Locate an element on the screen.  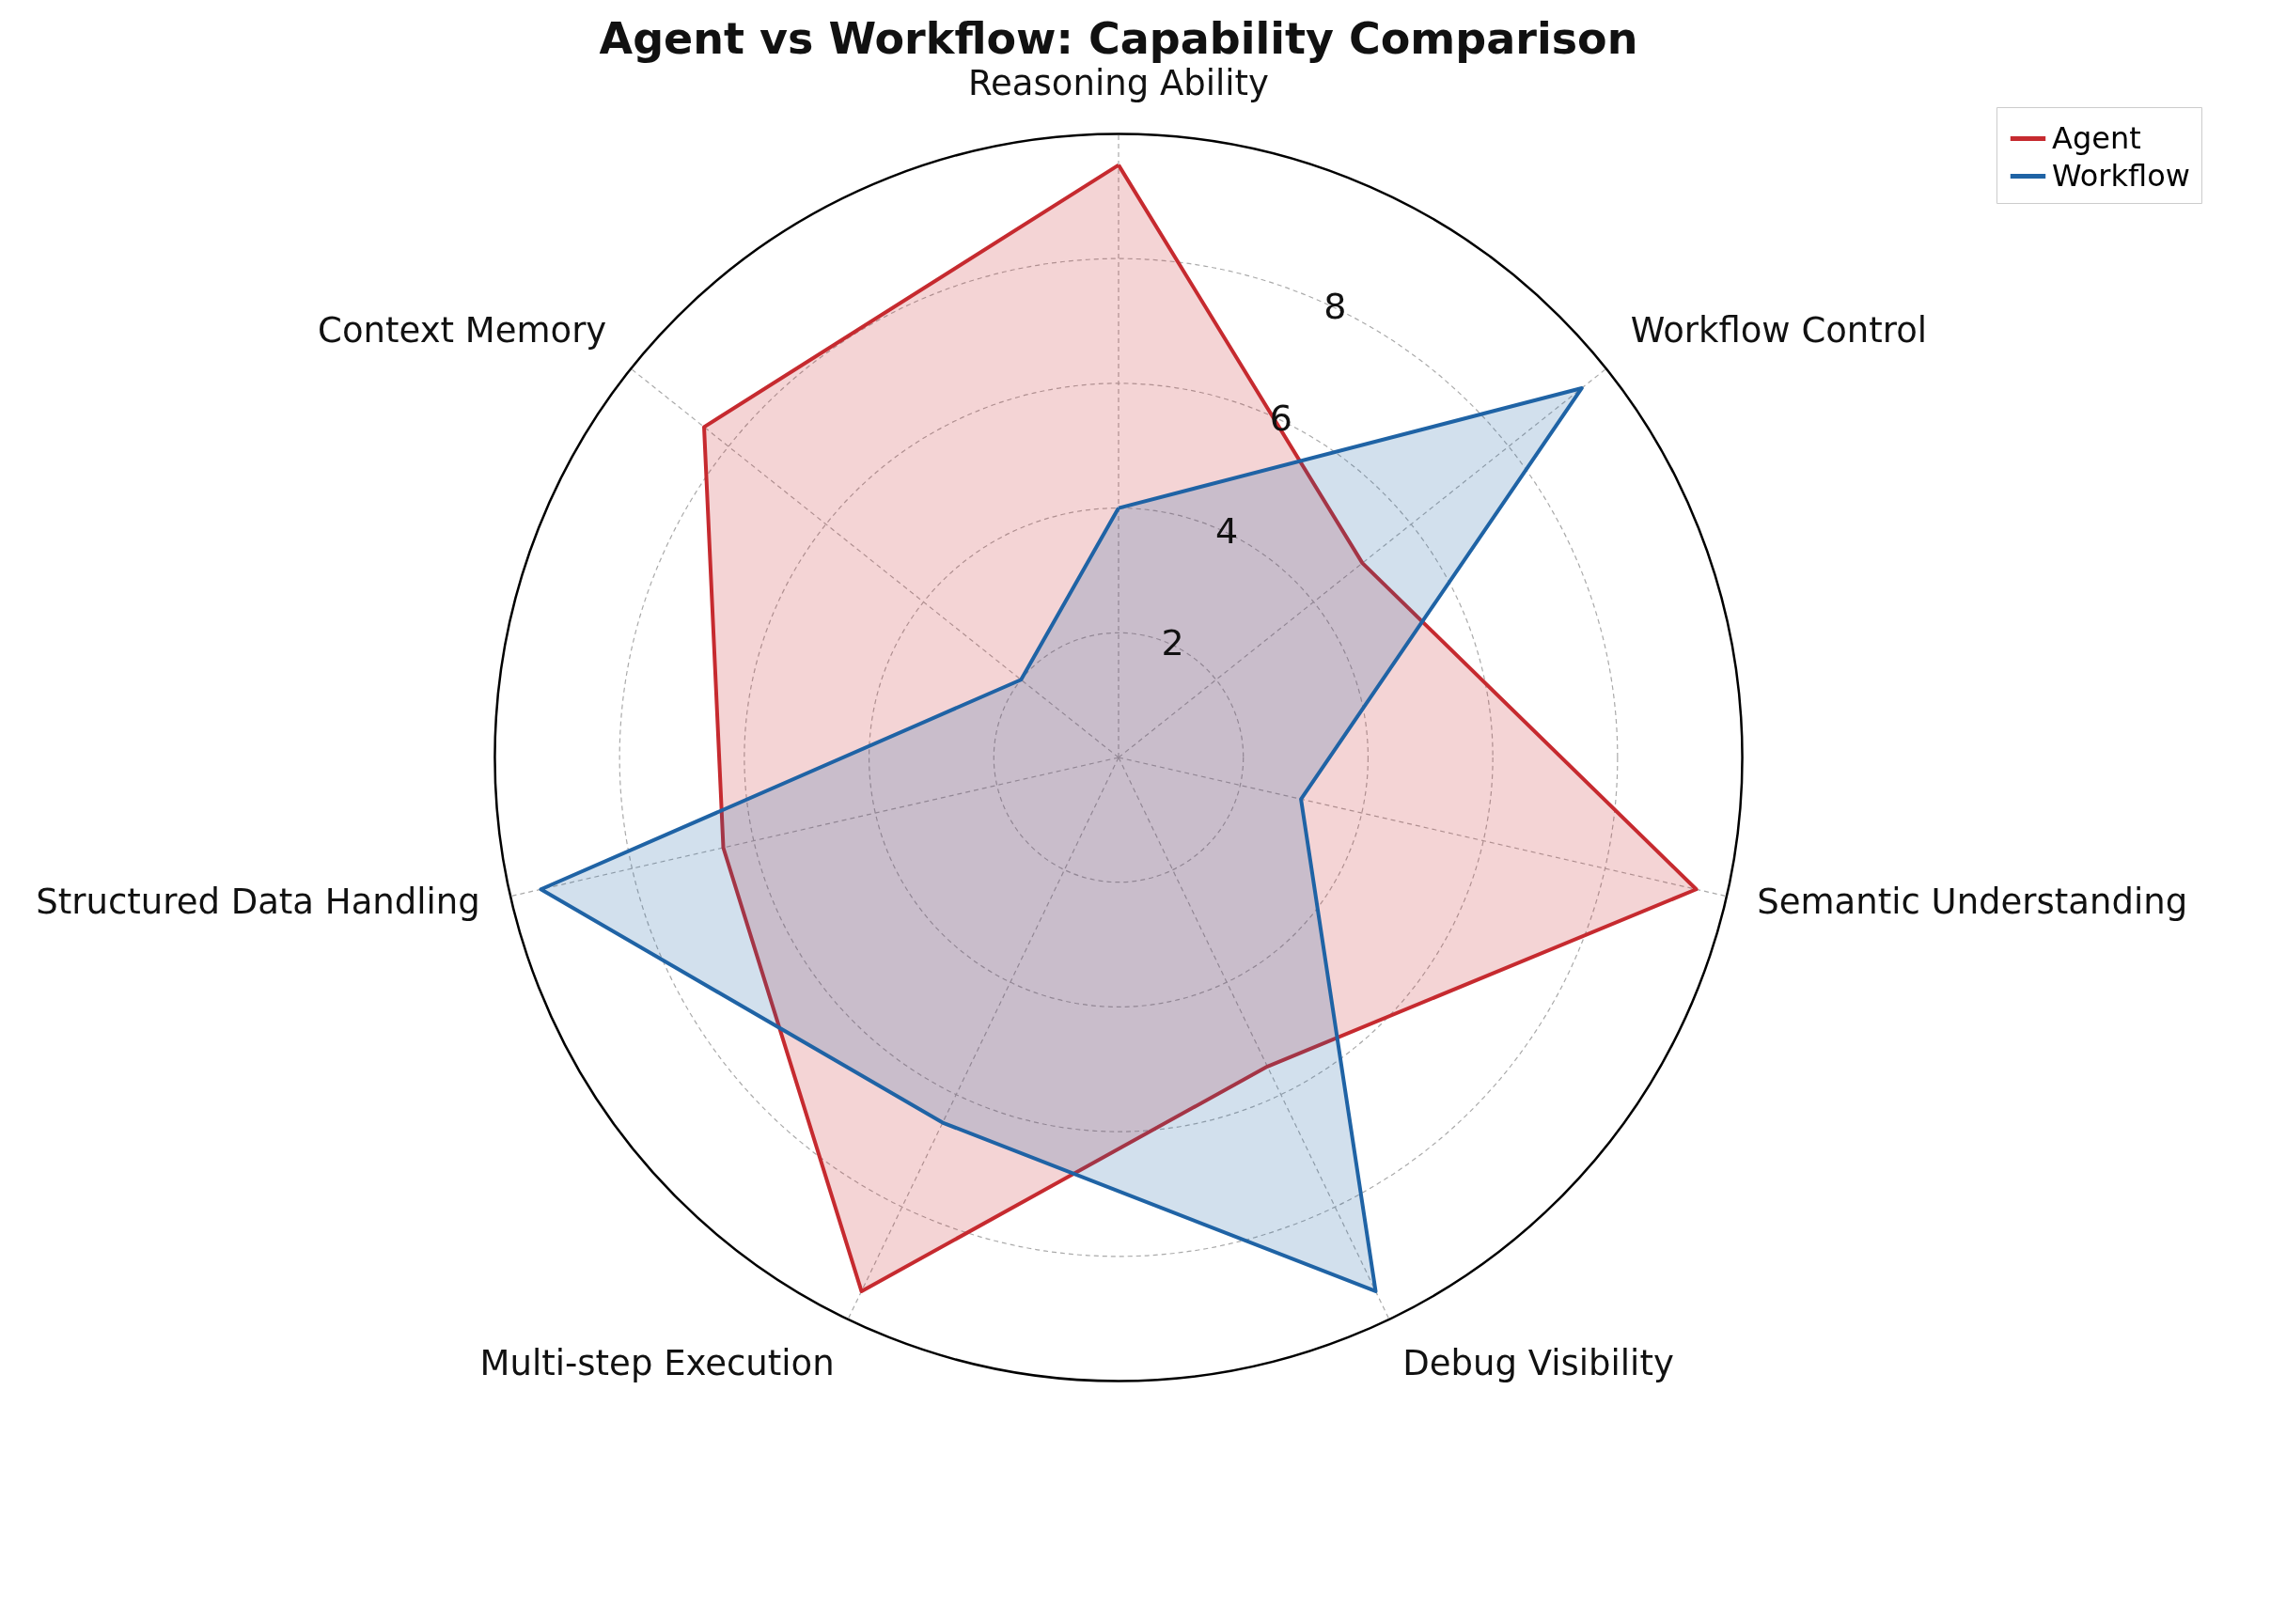
spoke-label: Reasoning Ability is located at coordinates (1118, 83).